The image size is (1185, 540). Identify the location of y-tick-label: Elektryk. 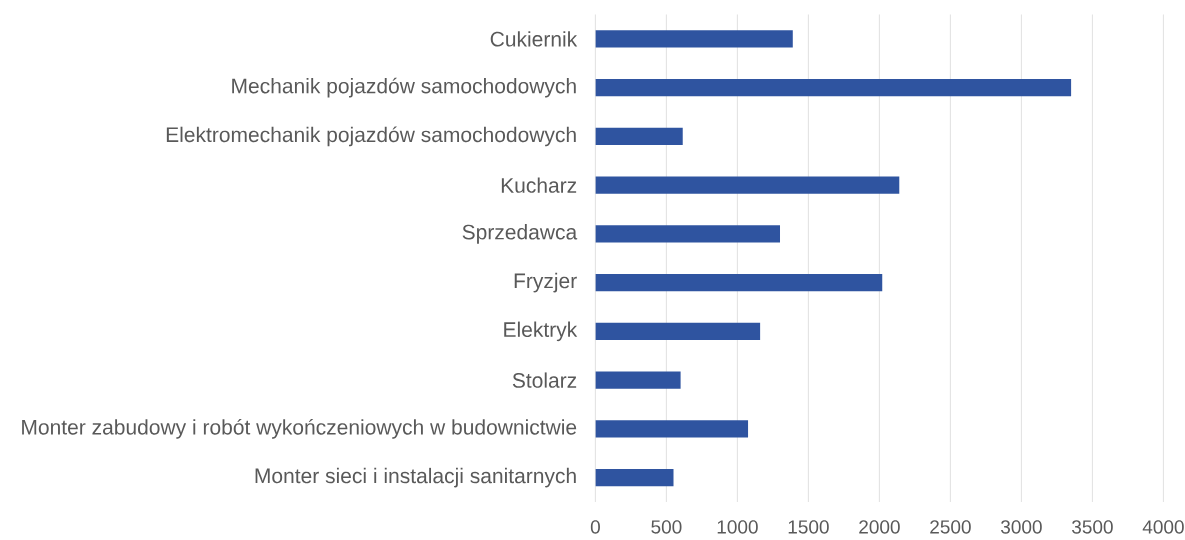
(541, 331).